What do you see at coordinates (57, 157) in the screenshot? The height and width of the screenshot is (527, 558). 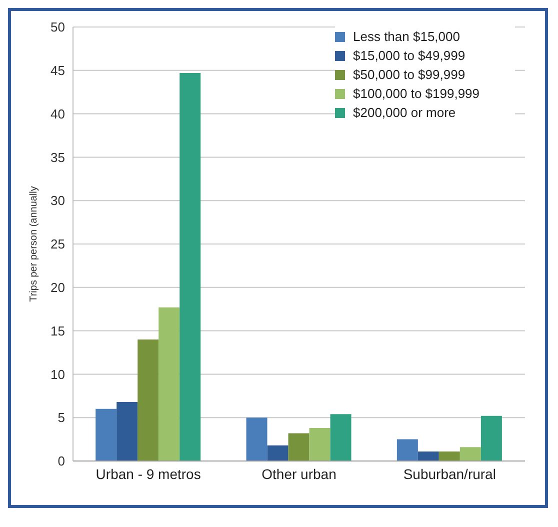 I see `y-tick-label: 35` at bounding box center [57, 157].